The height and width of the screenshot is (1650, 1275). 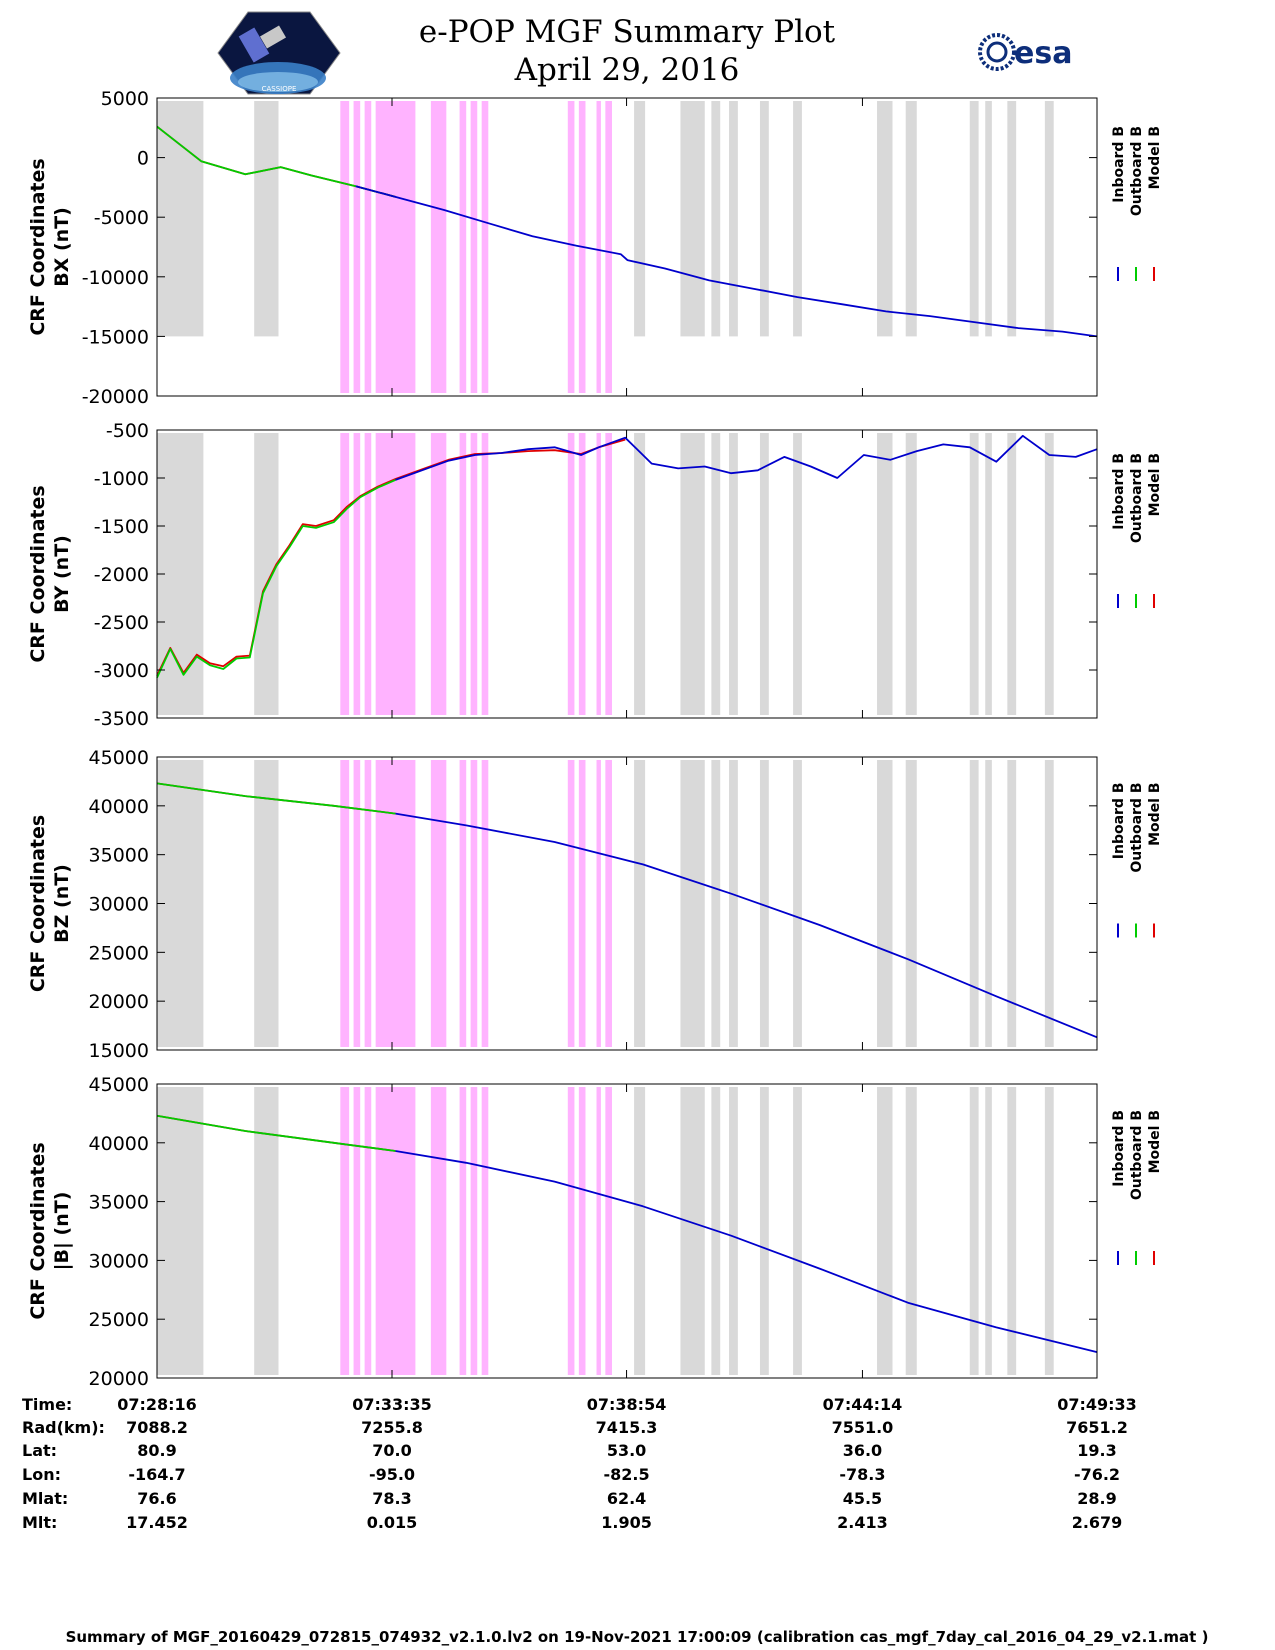 I want to click on x-tick-time-label: 07:38:54, so click(x=627, y=1404).